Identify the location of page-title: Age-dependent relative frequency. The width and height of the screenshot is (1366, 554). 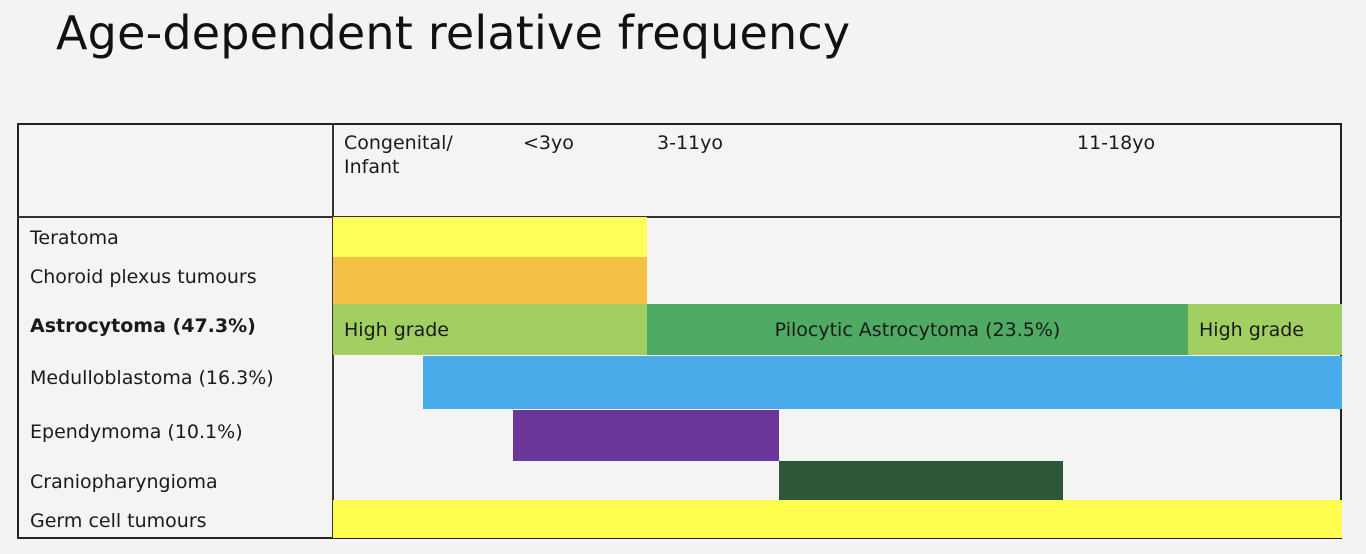
(453, 33).